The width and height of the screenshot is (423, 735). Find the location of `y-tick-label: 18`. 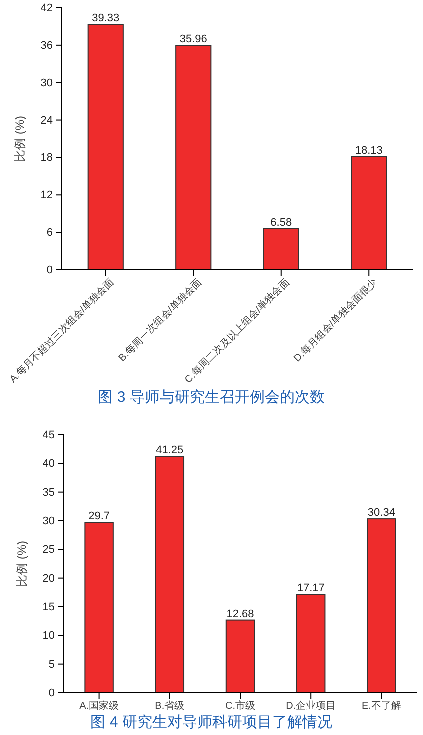

y-tick-label: 18 is located at coordinates (46, 158).